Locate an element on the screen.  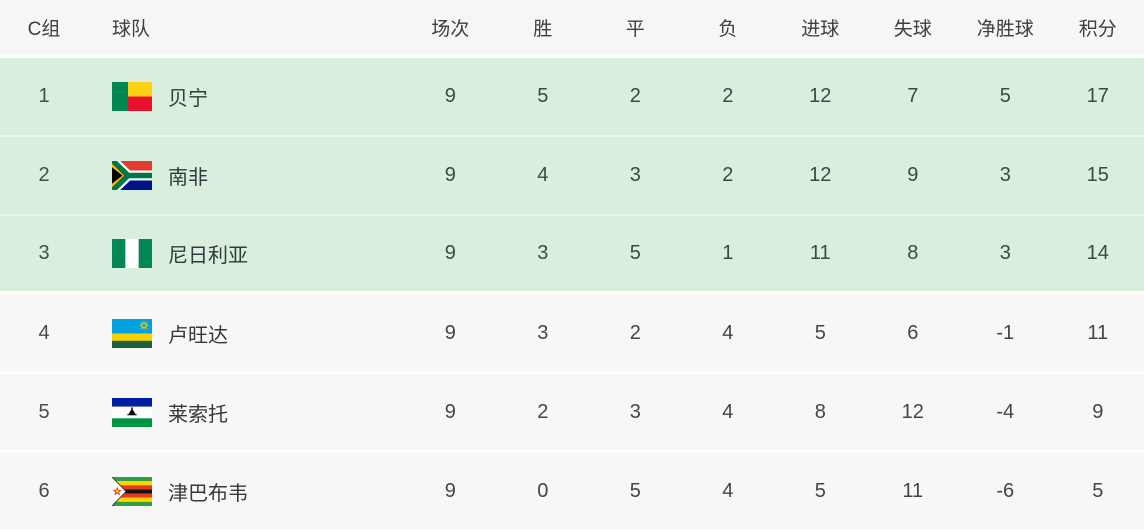
lesotho-flag-icon is located at coordinates (132, 412).